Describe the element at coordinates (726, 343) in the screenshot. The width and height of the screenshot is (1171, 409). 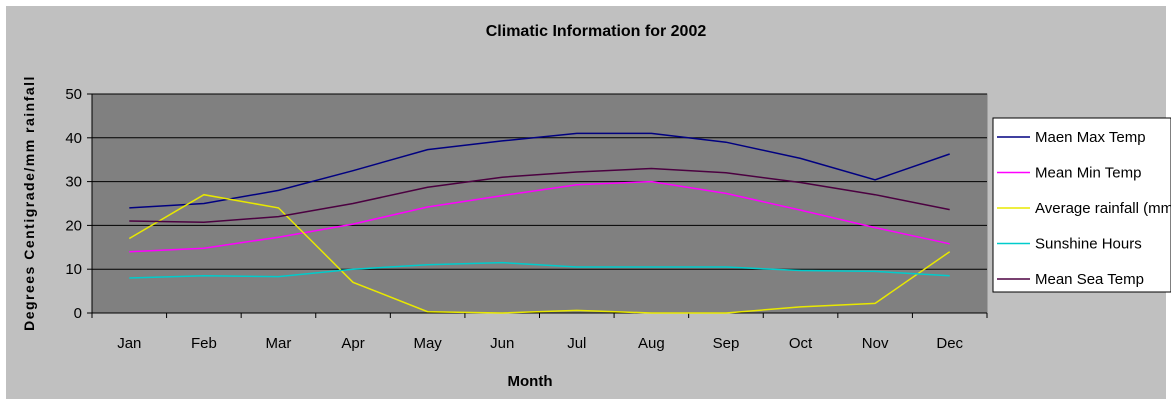
I see `x-tick-label: Sep` at that location.